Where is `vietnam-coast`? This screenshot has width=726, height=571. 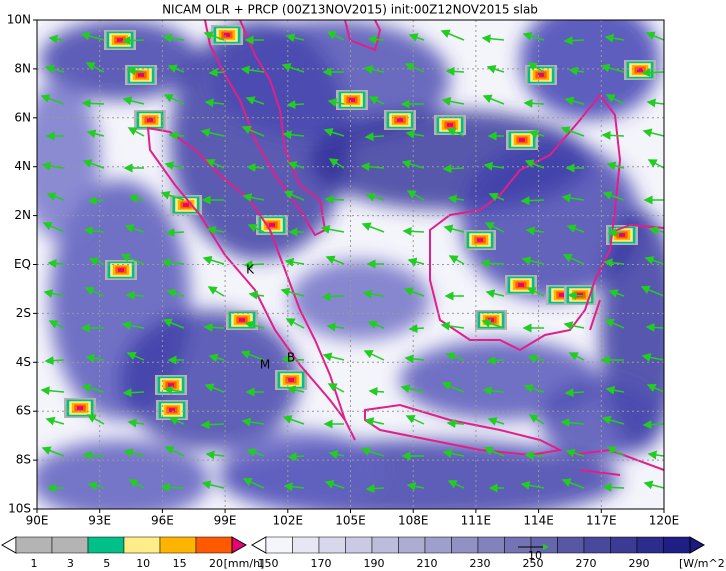 vietnam-coast is located at coordinates (363, 36).